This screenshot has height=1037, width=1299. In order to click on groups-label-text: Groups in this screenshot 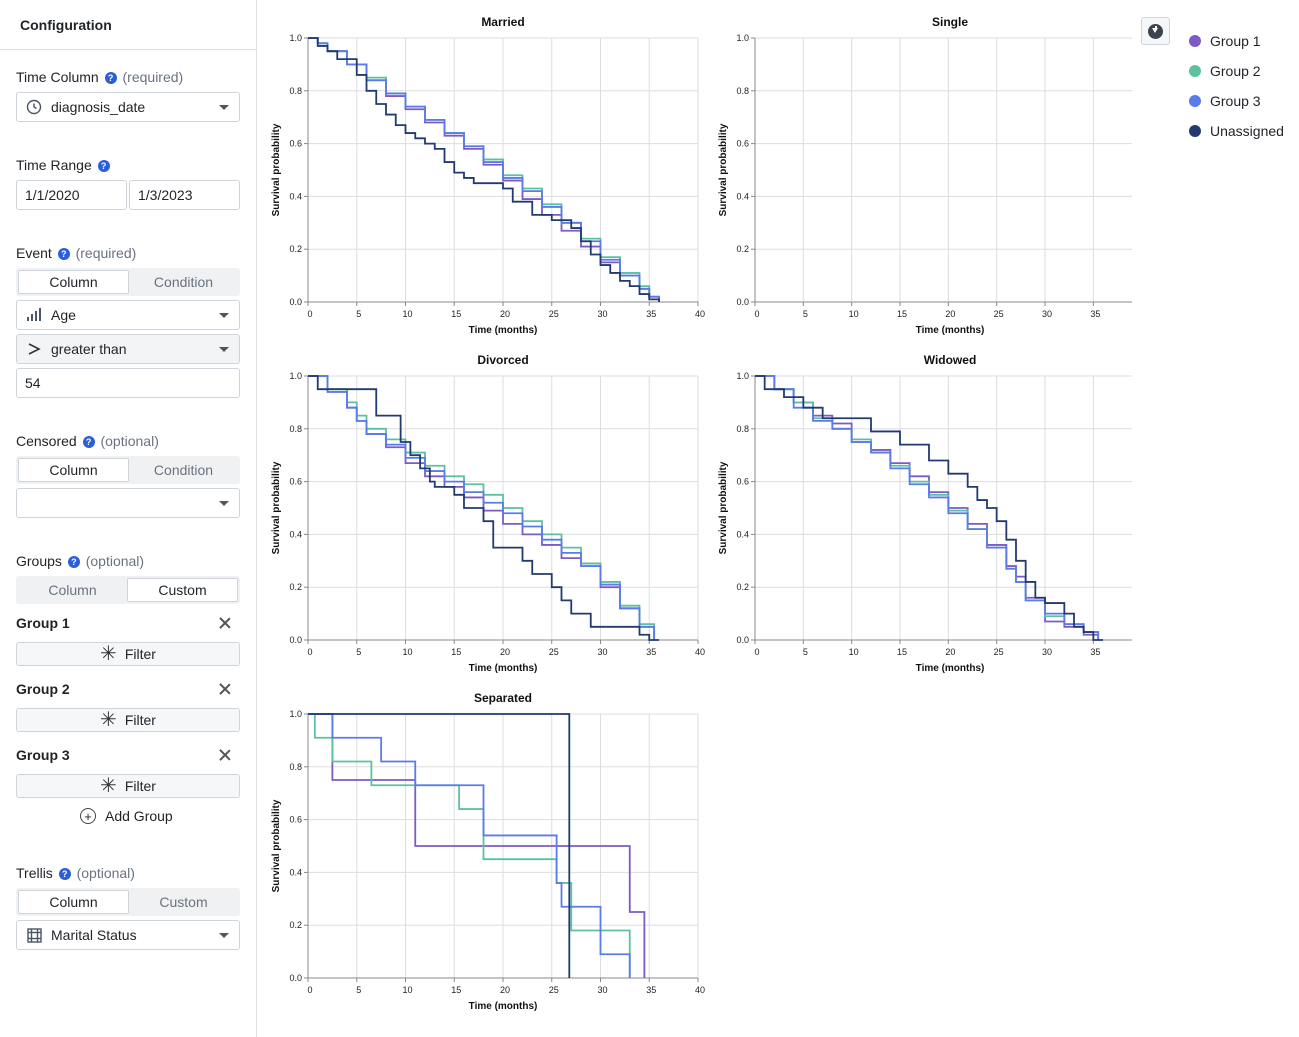, I will do `click(39, 561)`.